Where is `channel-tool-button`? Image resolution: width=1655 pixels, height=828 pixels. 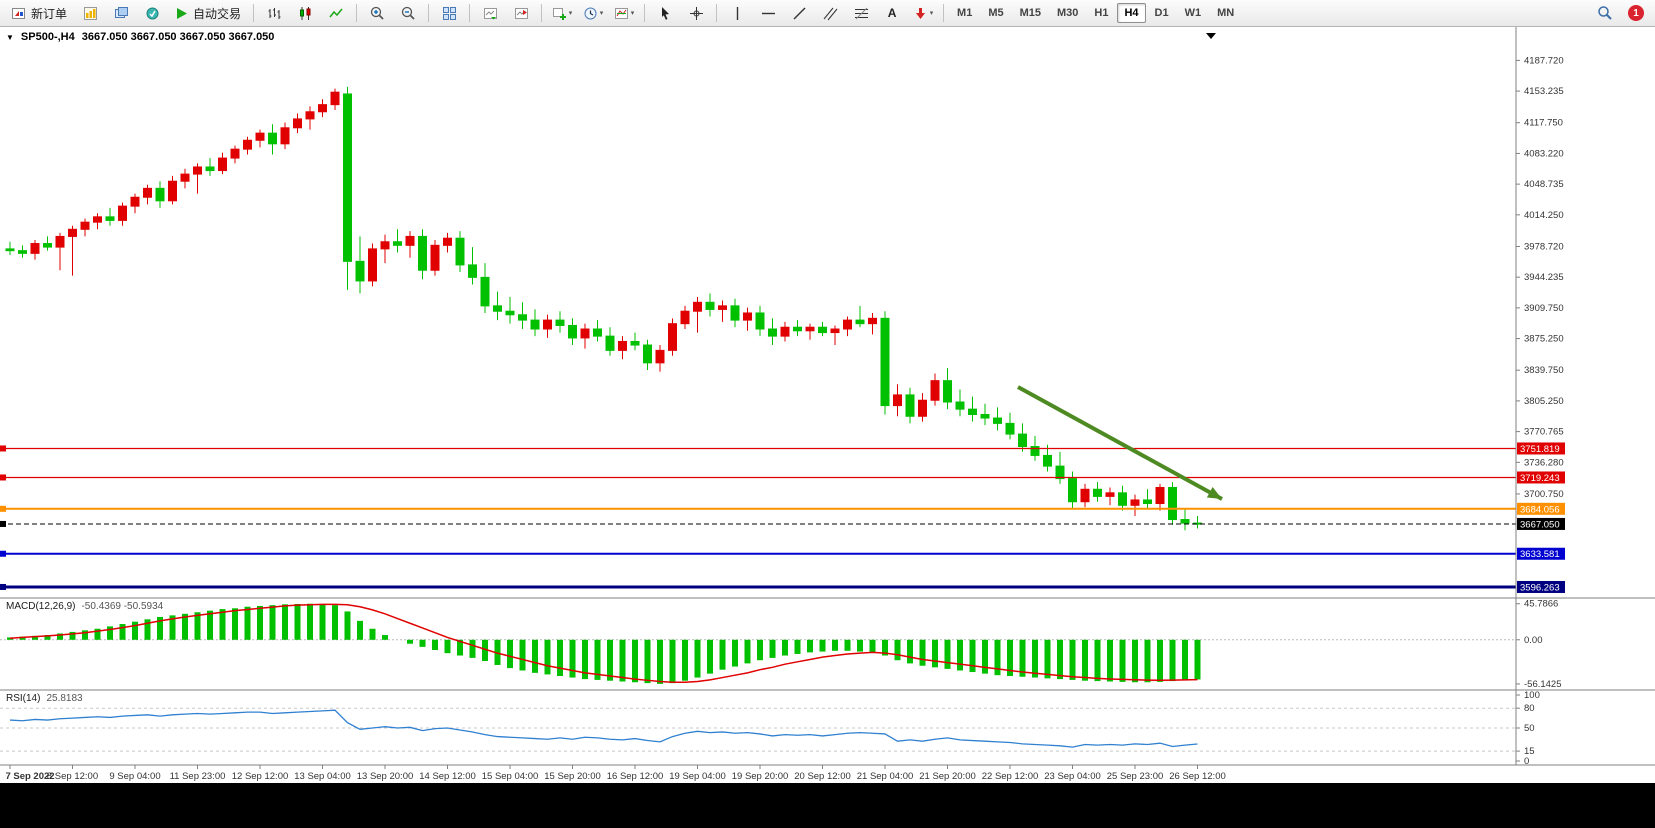
channel-tool-button is located at coordinates (830, 13).